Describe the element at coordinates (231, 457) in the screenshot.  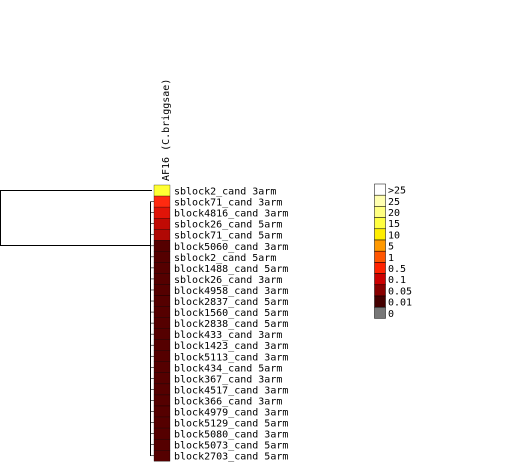
I see `row-label: block2703_cand 5arm` at that location.